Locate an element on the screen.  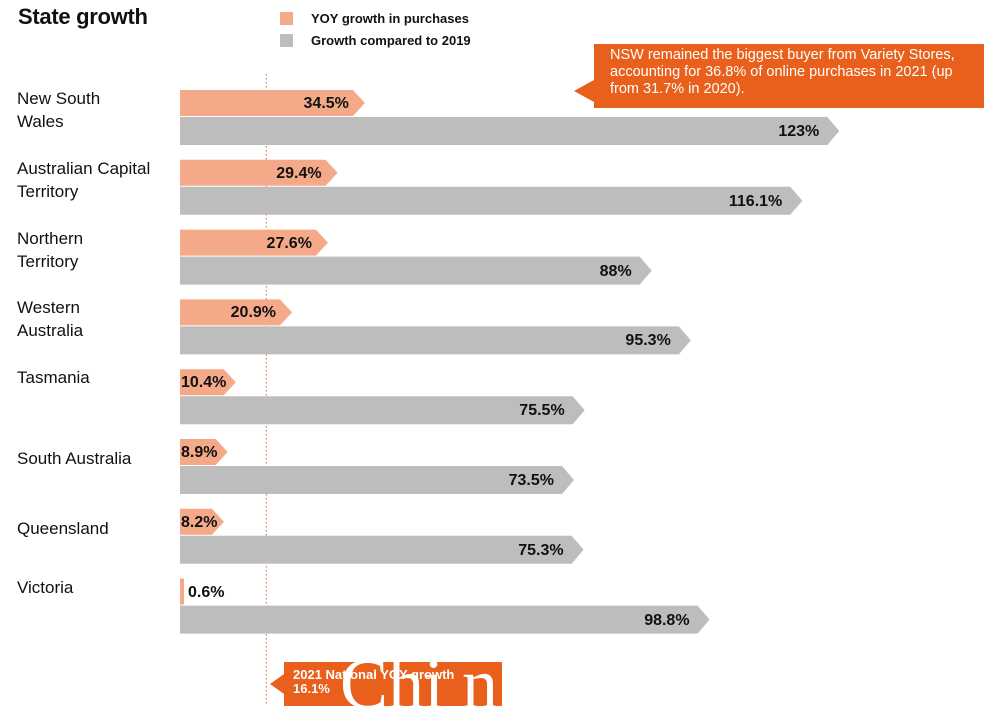
category-label-line: Victoria is located at coordinates (45, 587).